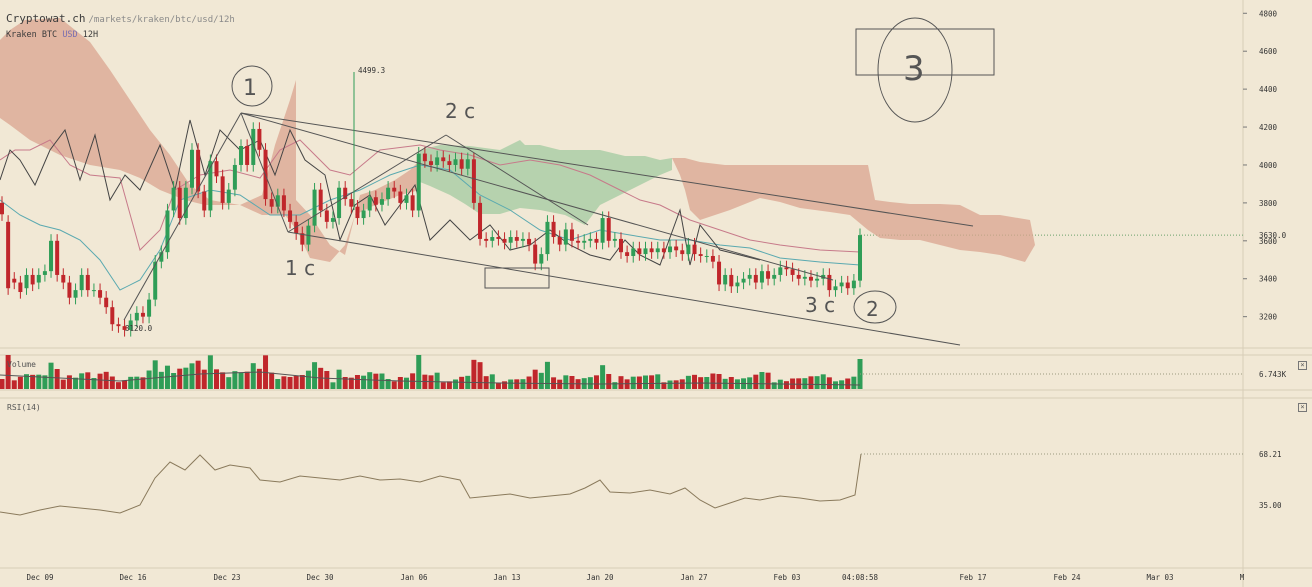 The width and height of the screenshot is (1312, 587). I want to click on market-path: /markets/kraken/btc/usd/12h, so click(161, 20).